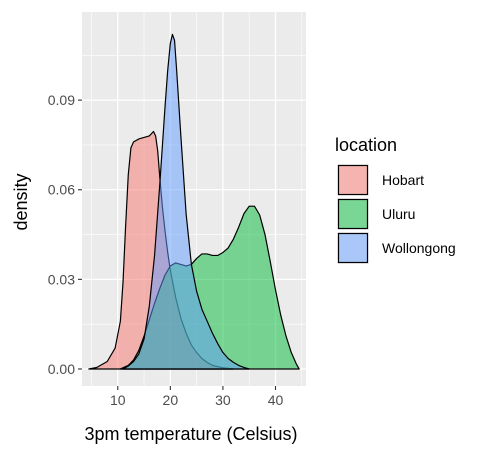 The image size is (499, 451). Describe the element at coordinates (61, 190) in the screenshot. I see `y-tick-label: 0.06` at that location.